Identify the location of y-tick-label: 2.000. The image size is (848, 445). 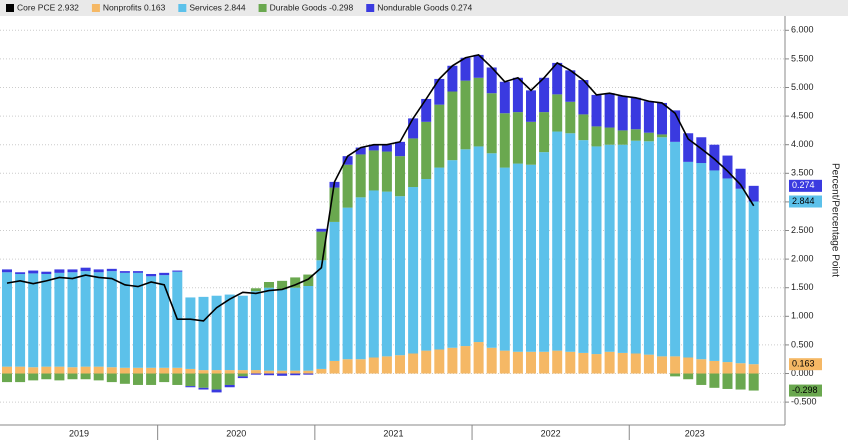
(802, 258).